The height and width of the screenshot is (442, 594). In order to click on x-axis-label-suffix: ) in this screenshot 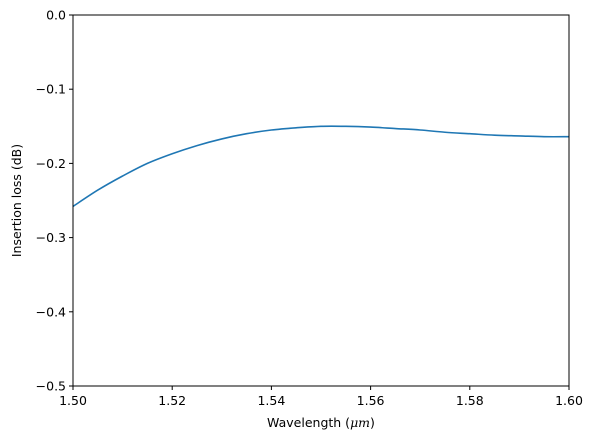, I will do `click(372, 422)`.